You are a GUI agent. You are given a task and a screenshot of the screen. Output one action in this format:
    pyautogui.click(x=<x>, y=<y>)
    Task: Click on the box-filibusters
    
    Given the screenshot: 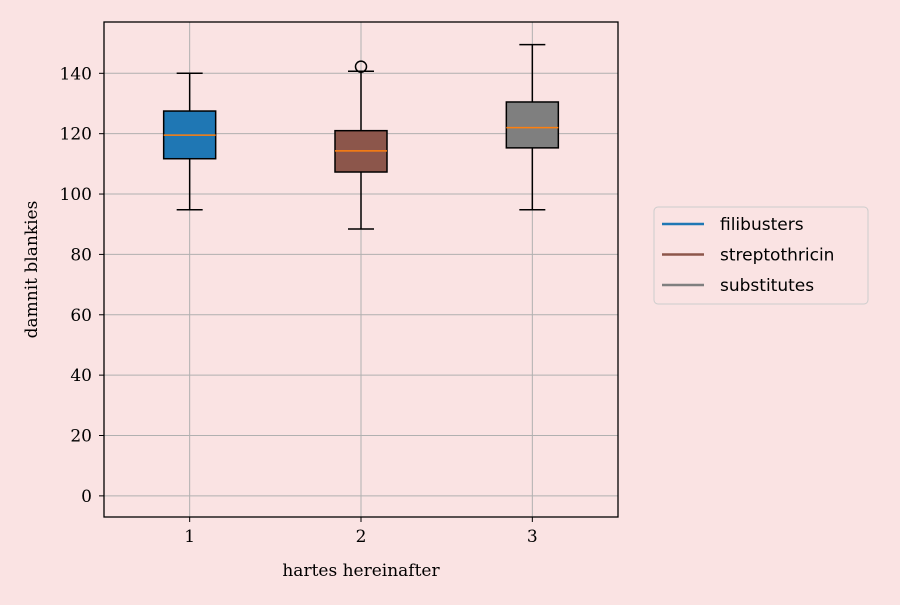 What is the action you would take?
    pyautogui.click(x=189, y=141)
    